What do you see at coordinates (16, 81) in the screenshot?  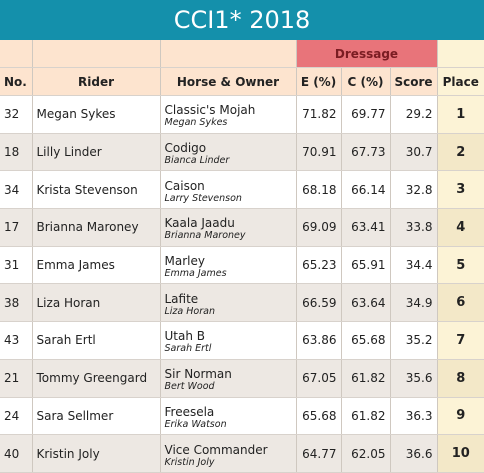 I see `column-header: No.` at bounding box center [16, 81].